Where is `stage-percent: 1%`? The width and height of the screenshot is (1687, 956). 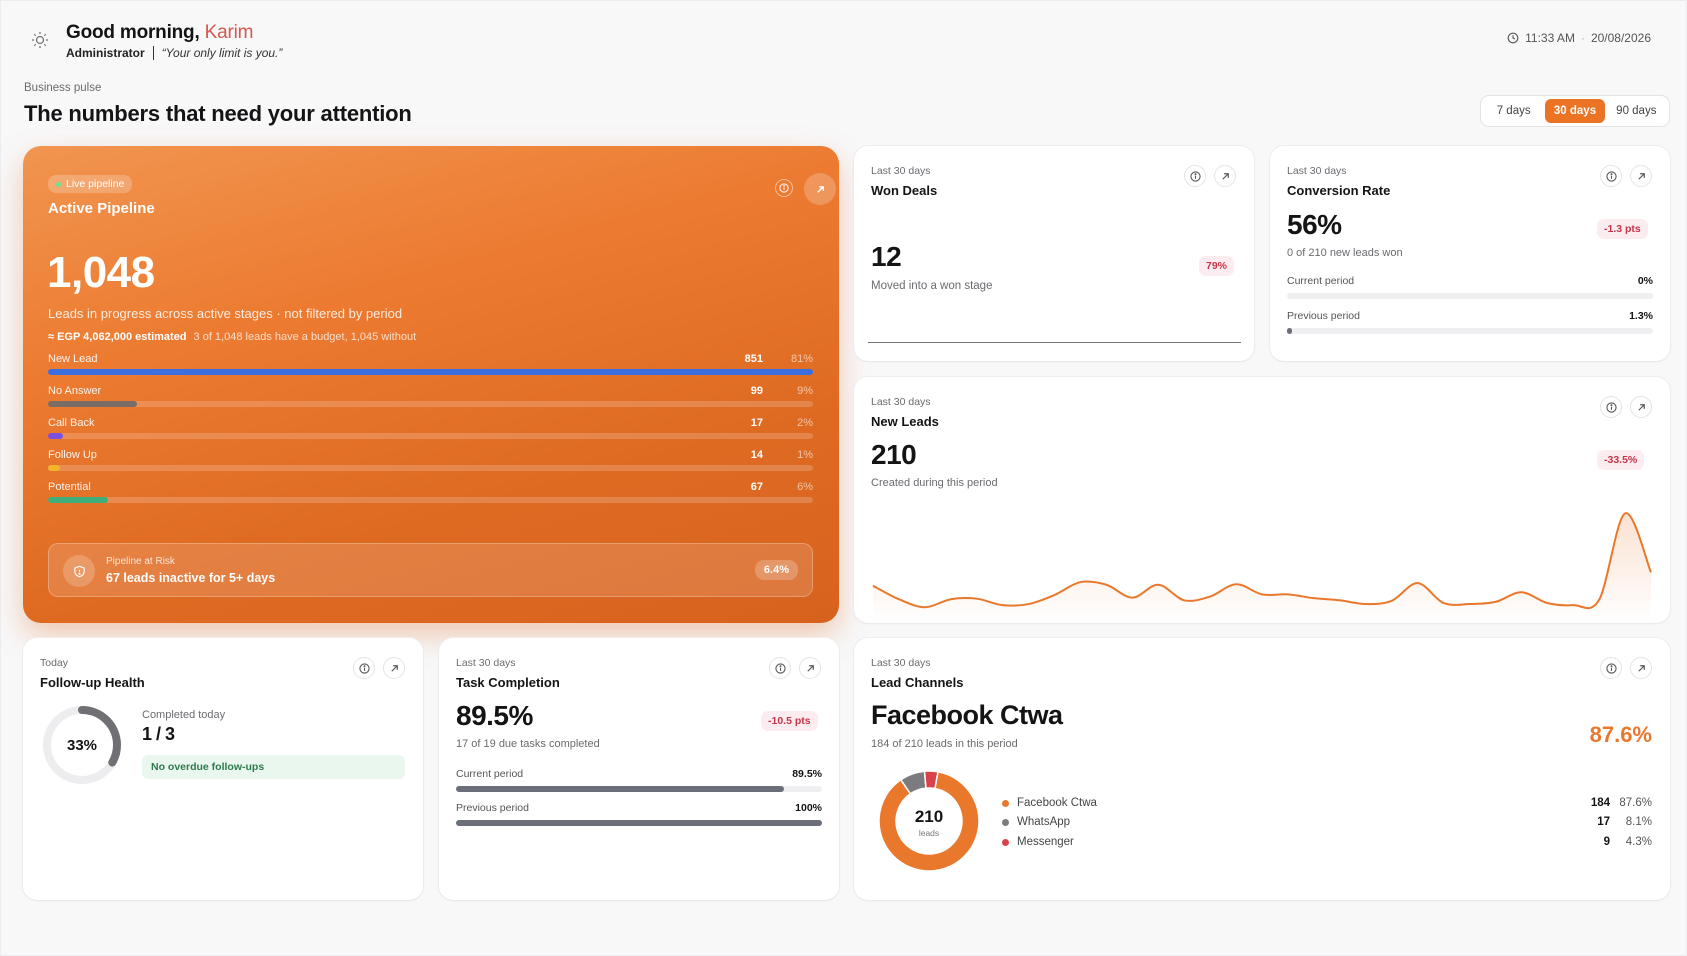
stage-percent: 1% is located at coordinates (805, 455).